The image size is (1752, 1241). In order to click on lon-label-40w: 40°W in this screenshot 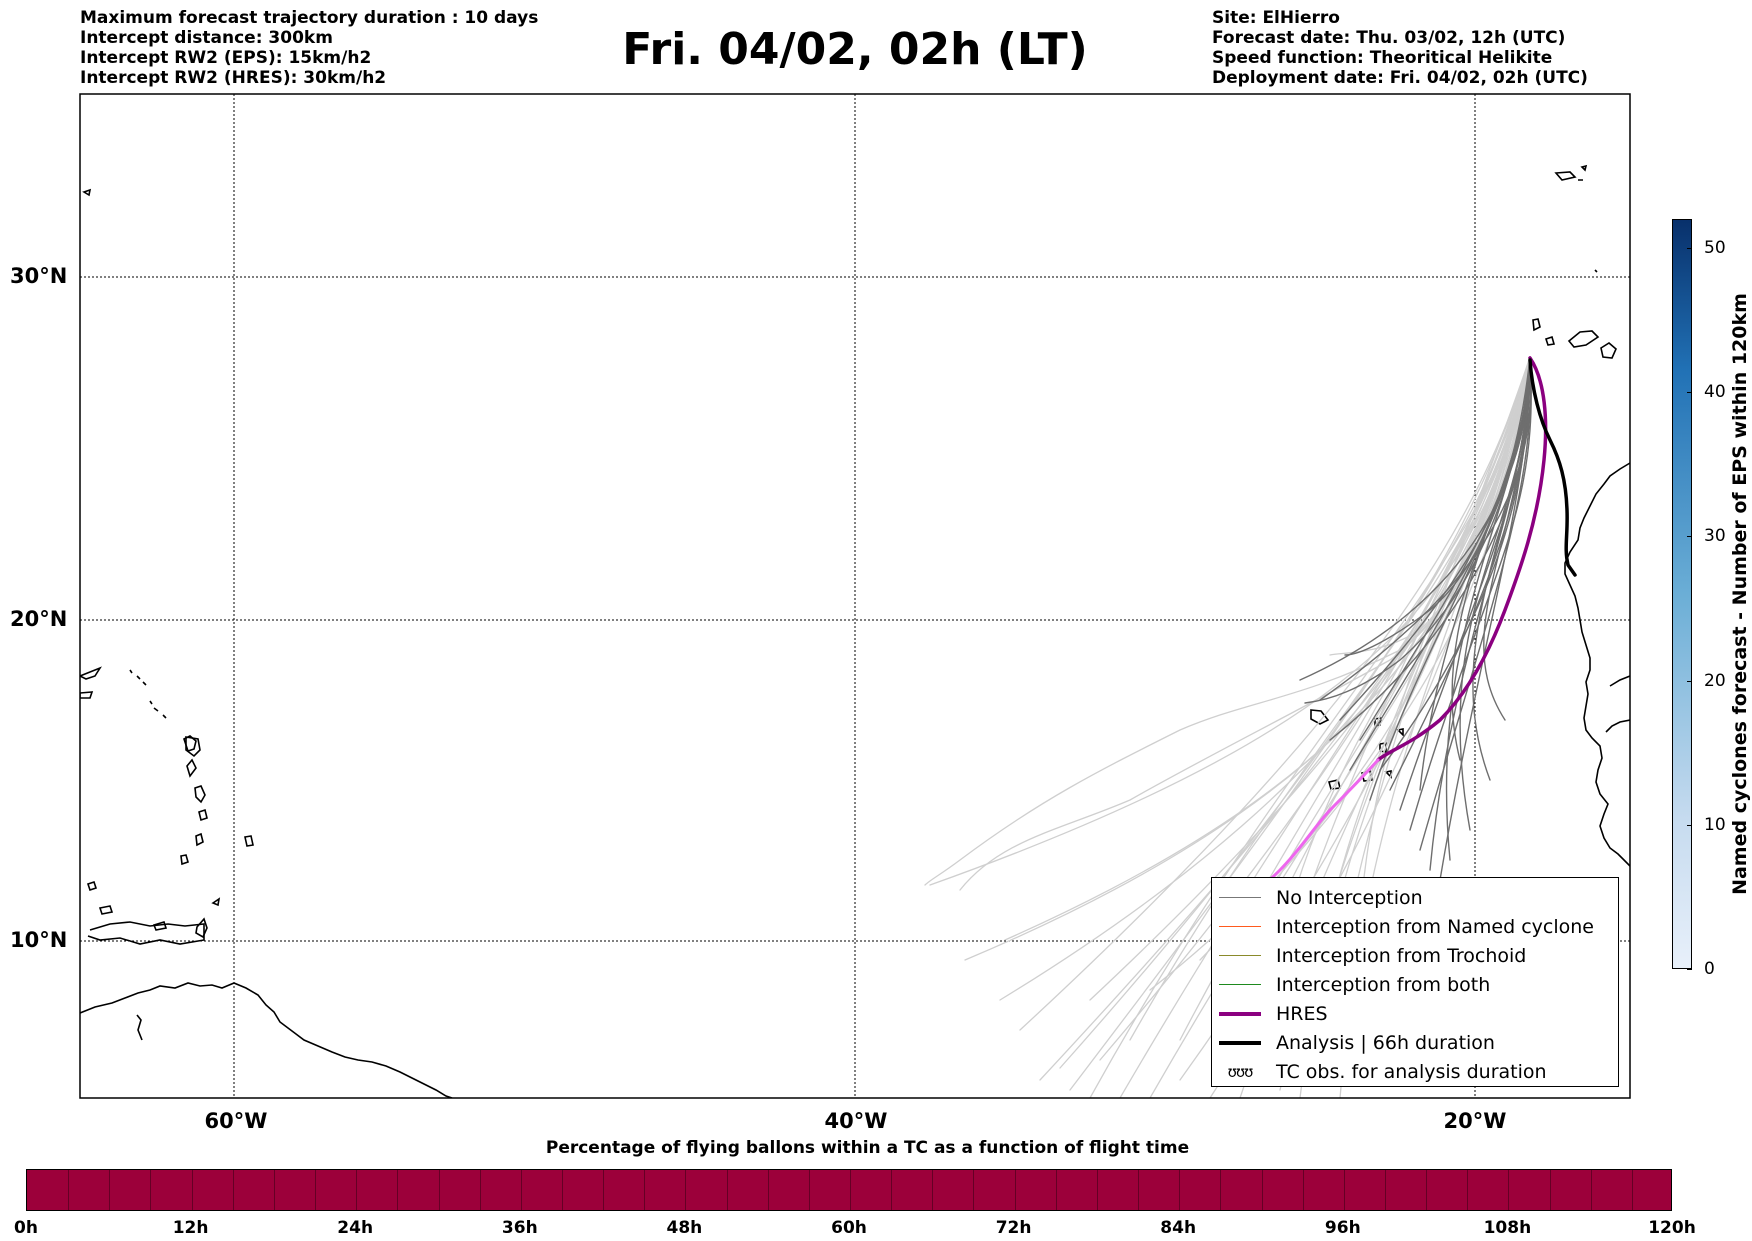, I will do `click(856, 1121)`.